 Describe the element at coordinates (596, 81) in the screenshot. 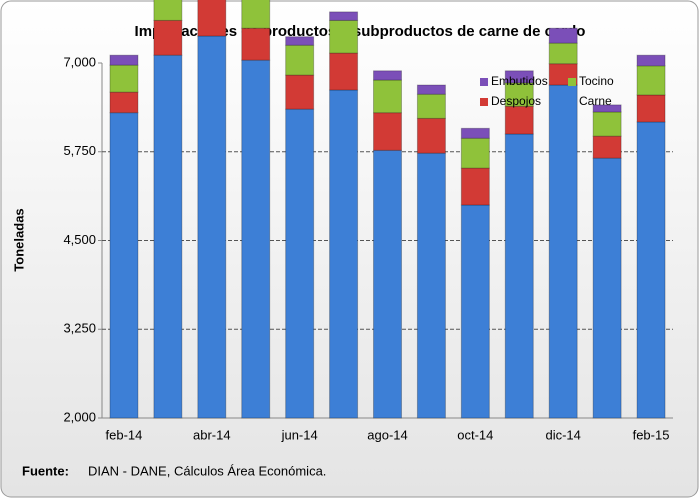

I see `legend-label: Tocino` at that location.